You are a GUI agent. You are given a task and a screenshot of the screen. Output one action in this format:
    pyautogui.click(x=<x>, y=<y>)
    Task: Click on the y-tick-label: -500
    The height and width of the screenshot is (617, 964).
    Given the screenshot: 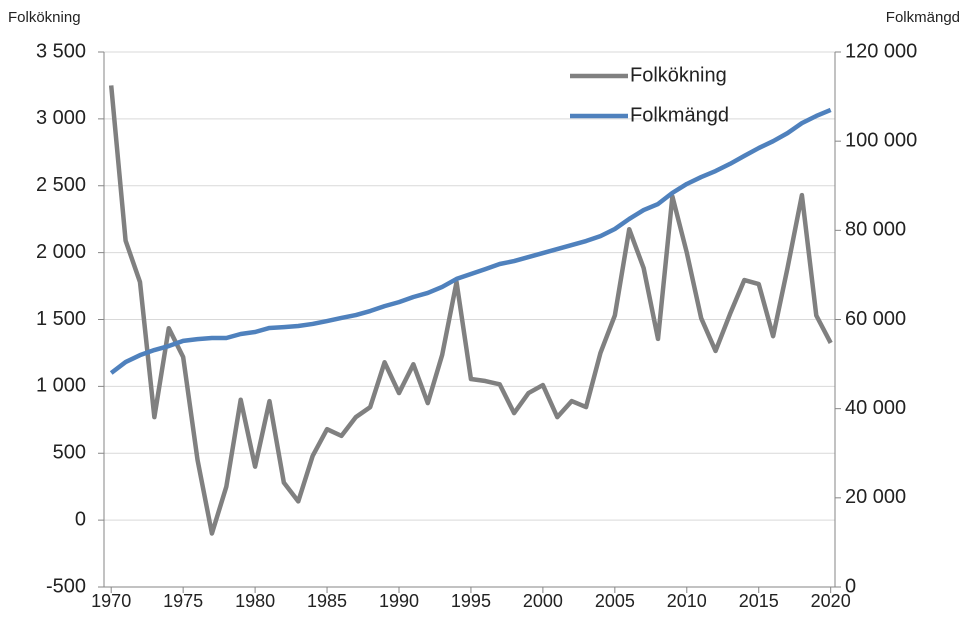 What is the action you would take?
    pyautogui.click(x=66, y=586)
    